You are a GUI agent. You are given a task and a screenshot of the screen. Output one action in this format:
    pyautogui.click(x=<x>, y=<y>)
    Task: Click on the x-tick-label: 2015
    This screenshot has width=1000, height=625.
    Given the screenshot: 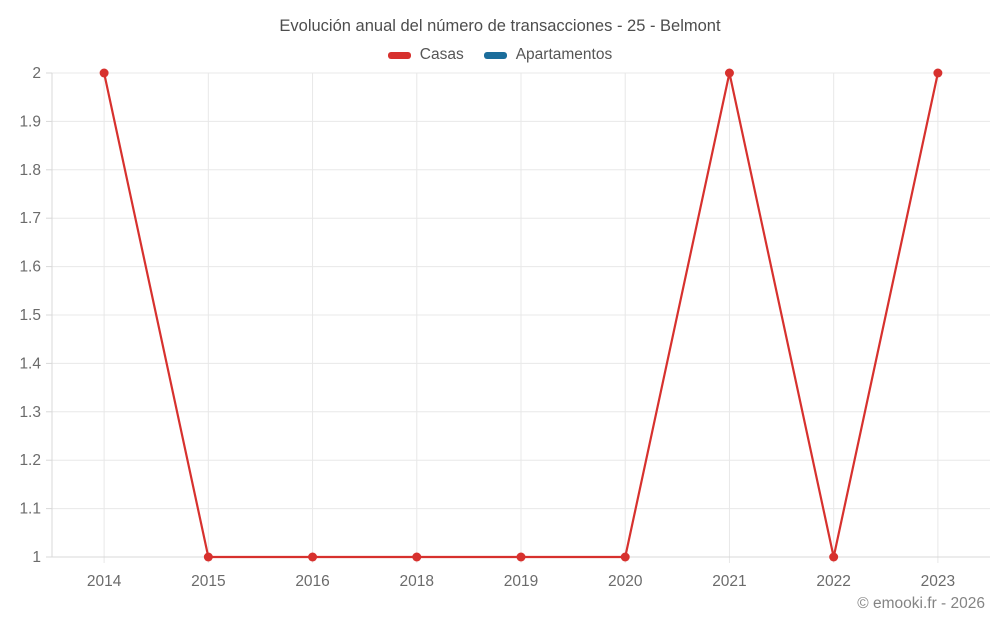 What is the action you would take?
    pyautogui.click(x=208, y=581)
    